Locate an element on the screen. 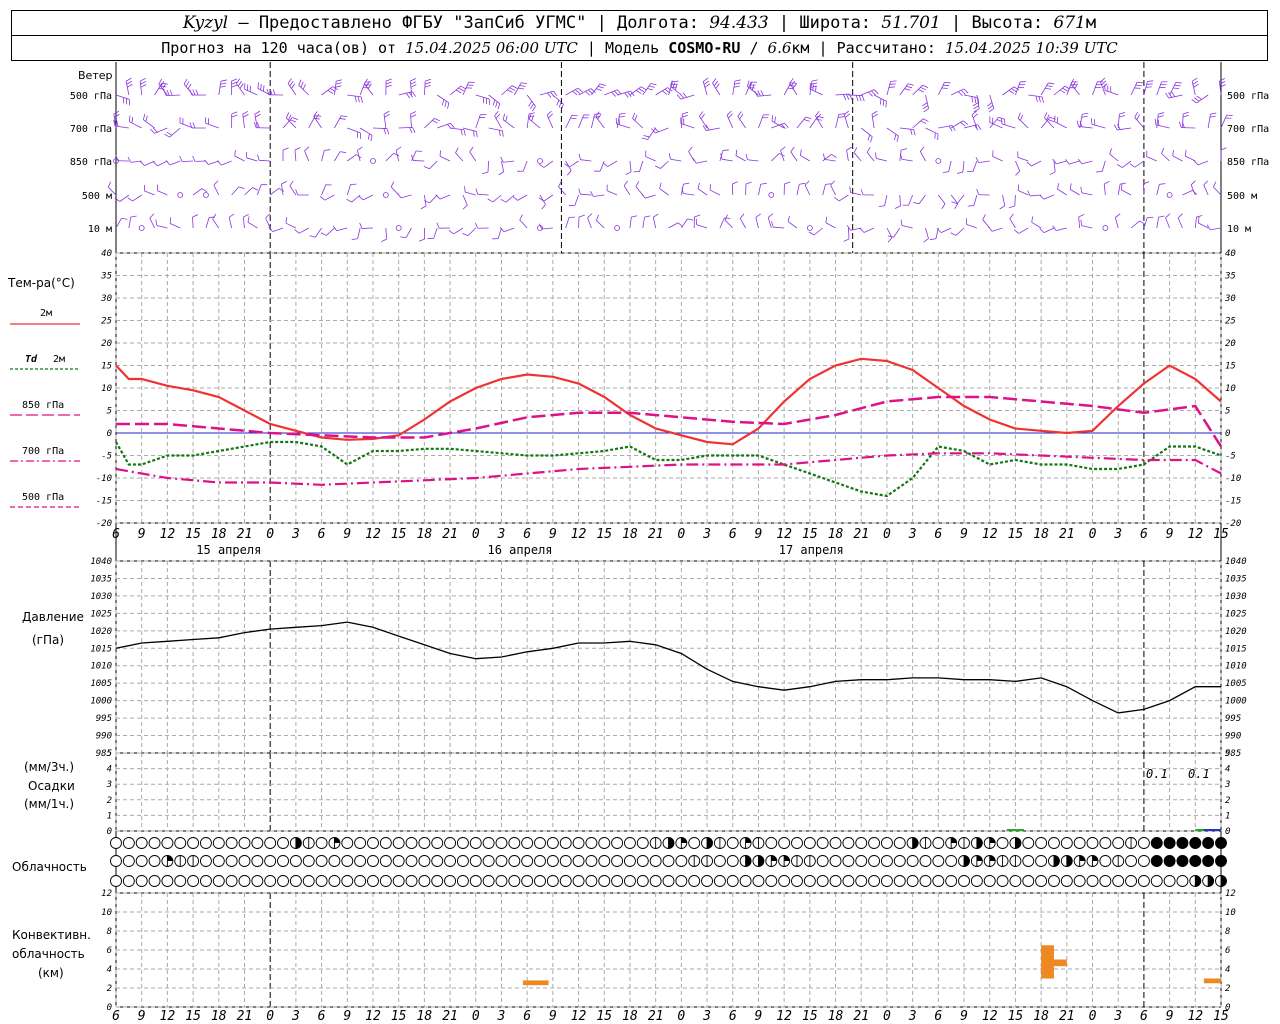 This screenshot has width=1280, height=1024. y-tick-left: -15 is located at coordinates (104, 502).